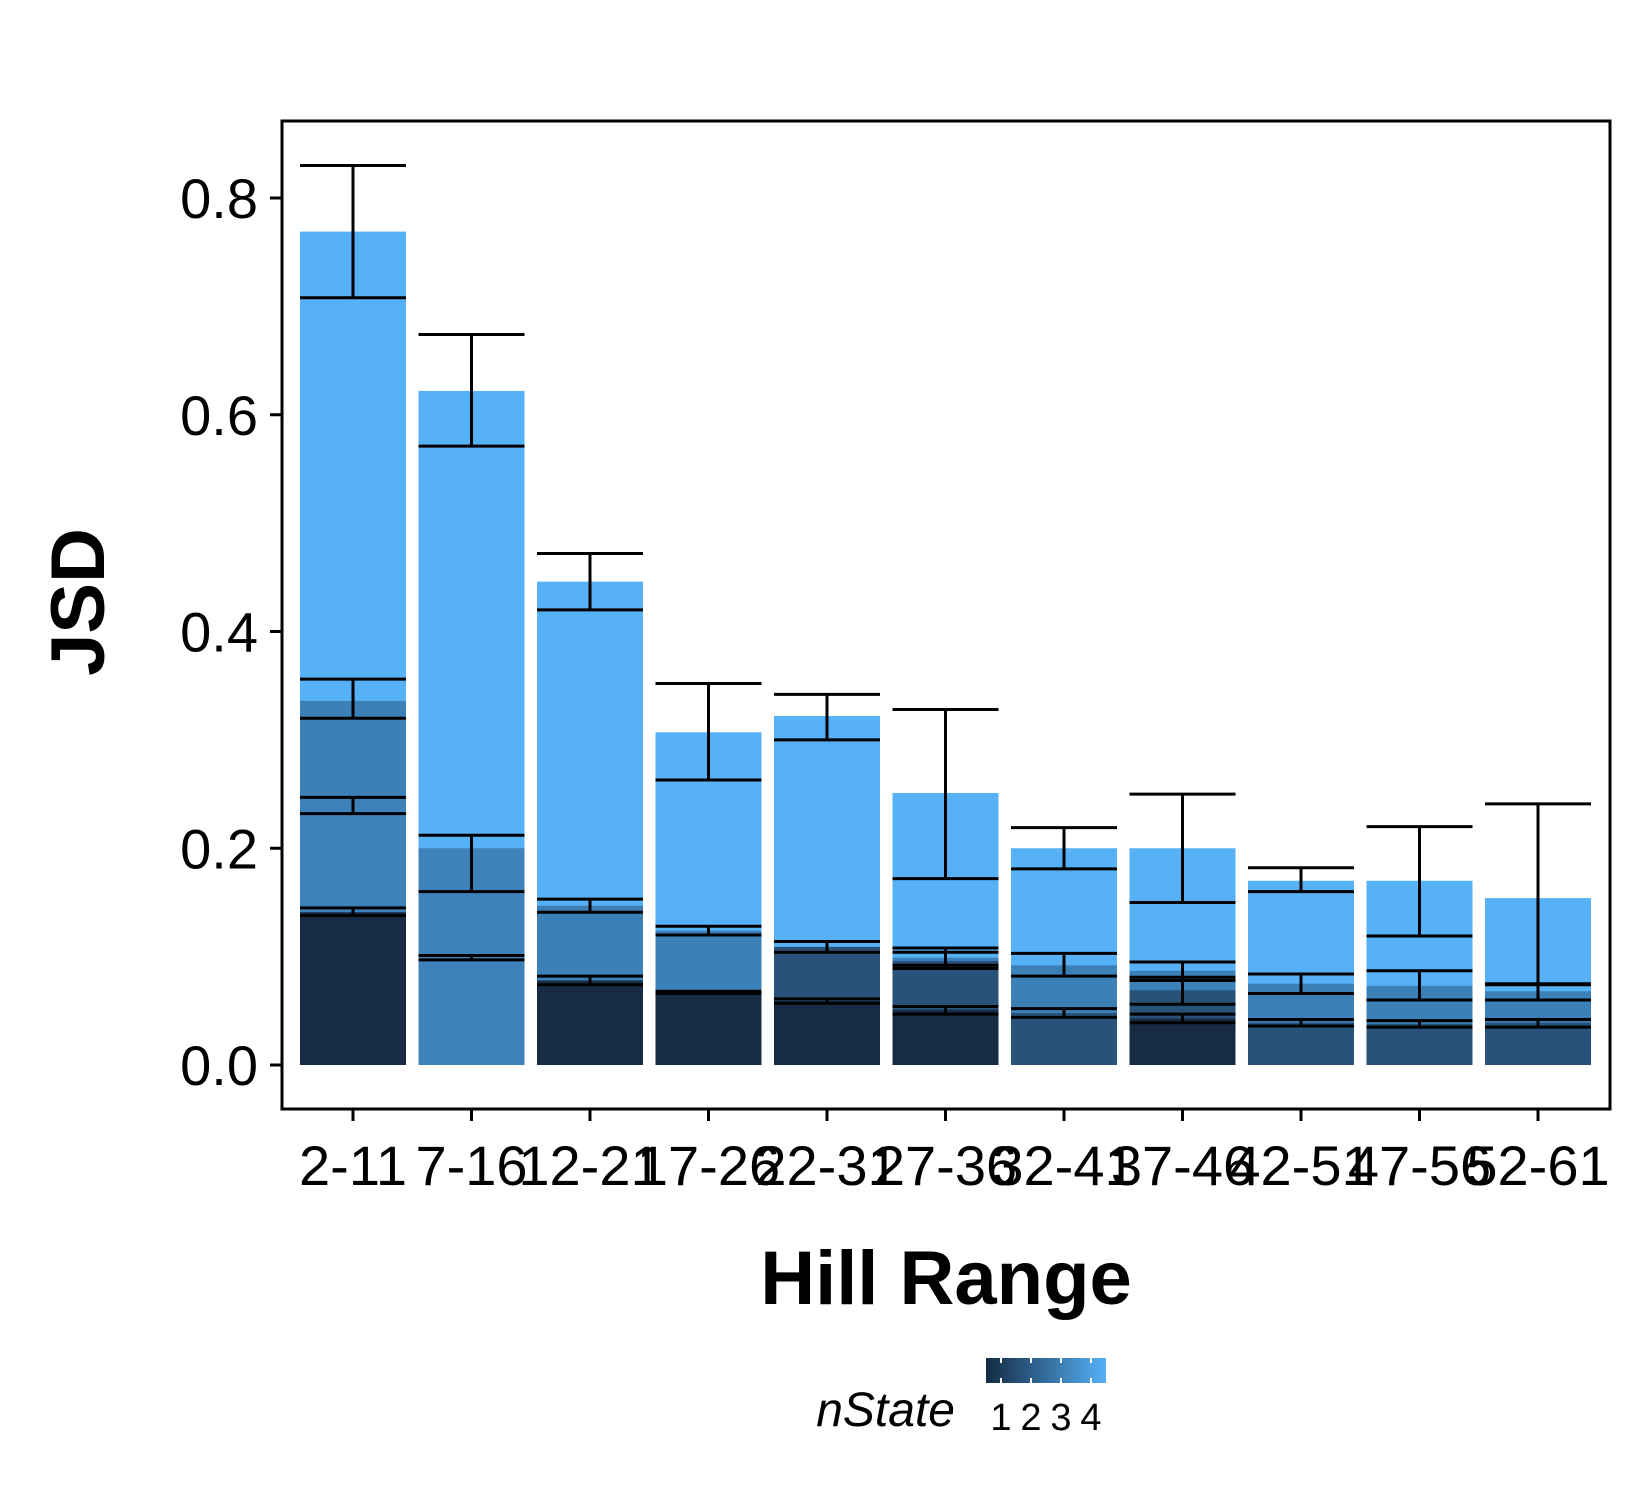 This screenshot has width=1650, height=1500. I want to click on legend-tick-label: 1, so click(1000, 1418).